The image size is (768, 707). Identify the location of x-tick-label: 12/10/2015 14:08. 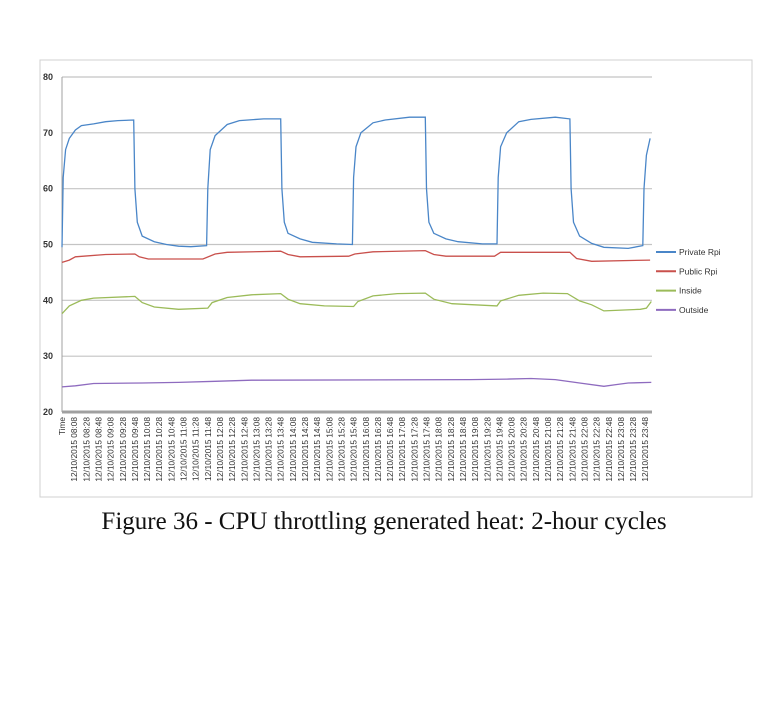
(293, 449).